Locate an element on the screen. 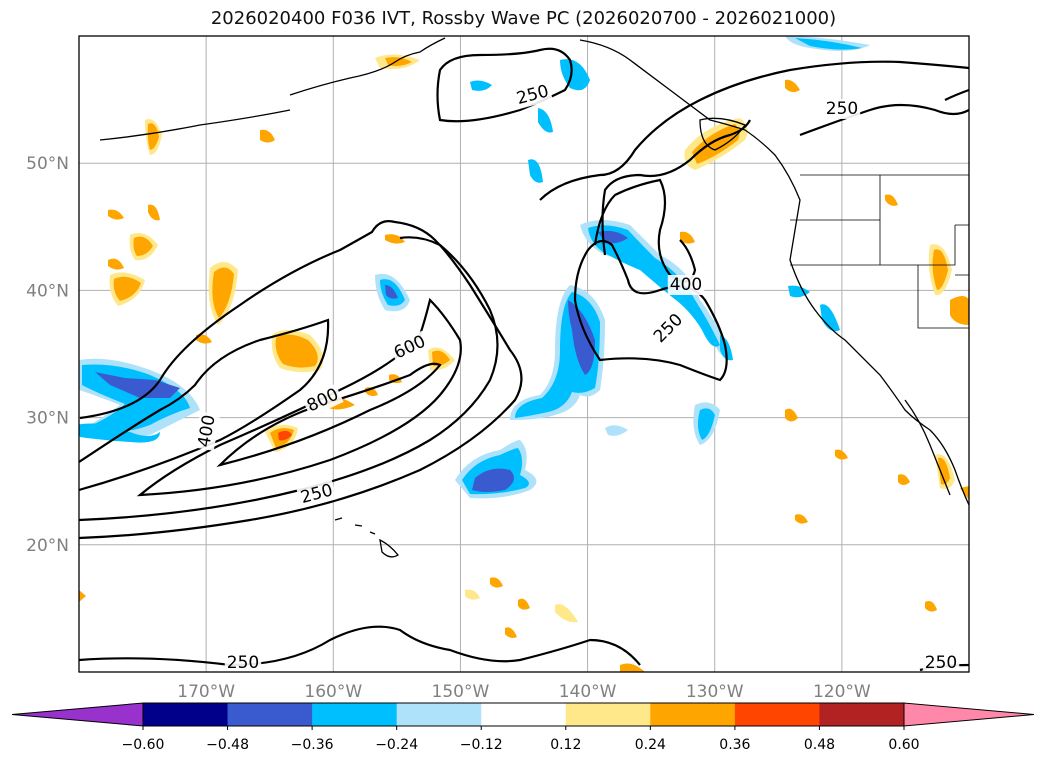 Image resolution: width=1047 pixels, height=765 pixels. neg-patch-ne is located at coordinates (828, 44).